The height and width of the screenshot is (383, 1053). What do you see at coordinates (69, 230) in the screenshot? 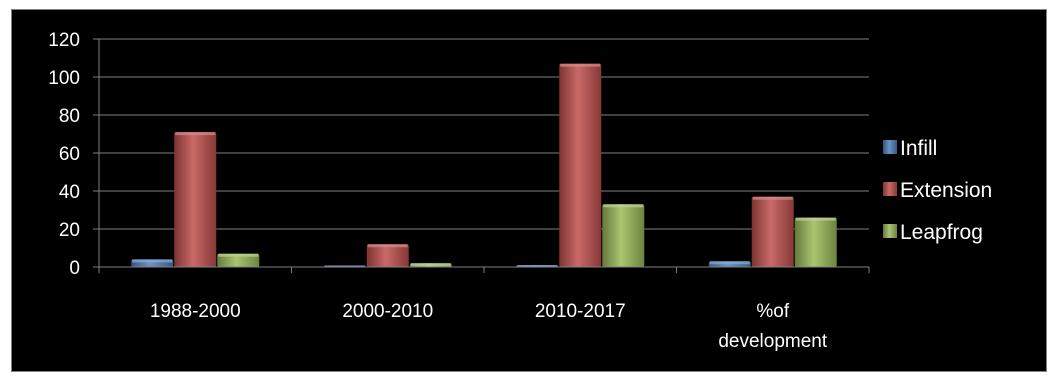
I see `y-tick-label: 20` at bounding box center [69, 230].